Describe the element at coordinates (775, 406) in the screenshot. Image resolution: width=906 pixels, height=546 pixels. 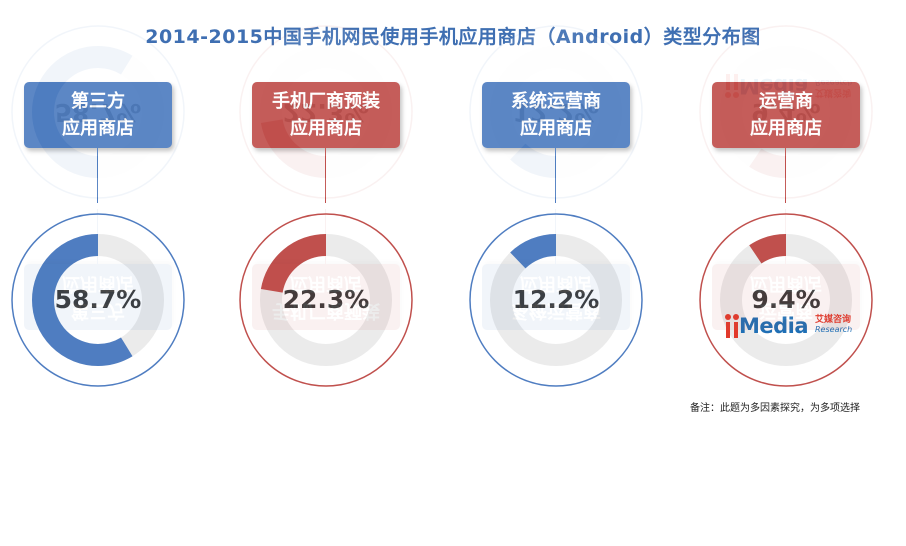
I see `footnote: 备注：此题为多因素探究，为多项选择` at that location.